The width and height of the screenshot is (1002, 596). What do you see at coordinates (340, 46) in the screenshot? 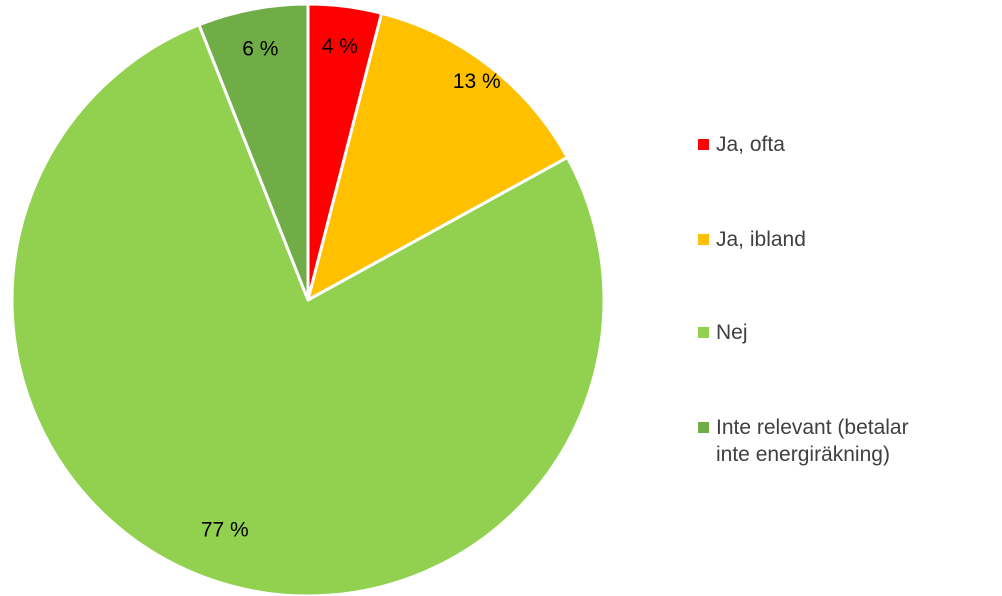
I see `data-label: 4 %` at bounding box center [340, 46].